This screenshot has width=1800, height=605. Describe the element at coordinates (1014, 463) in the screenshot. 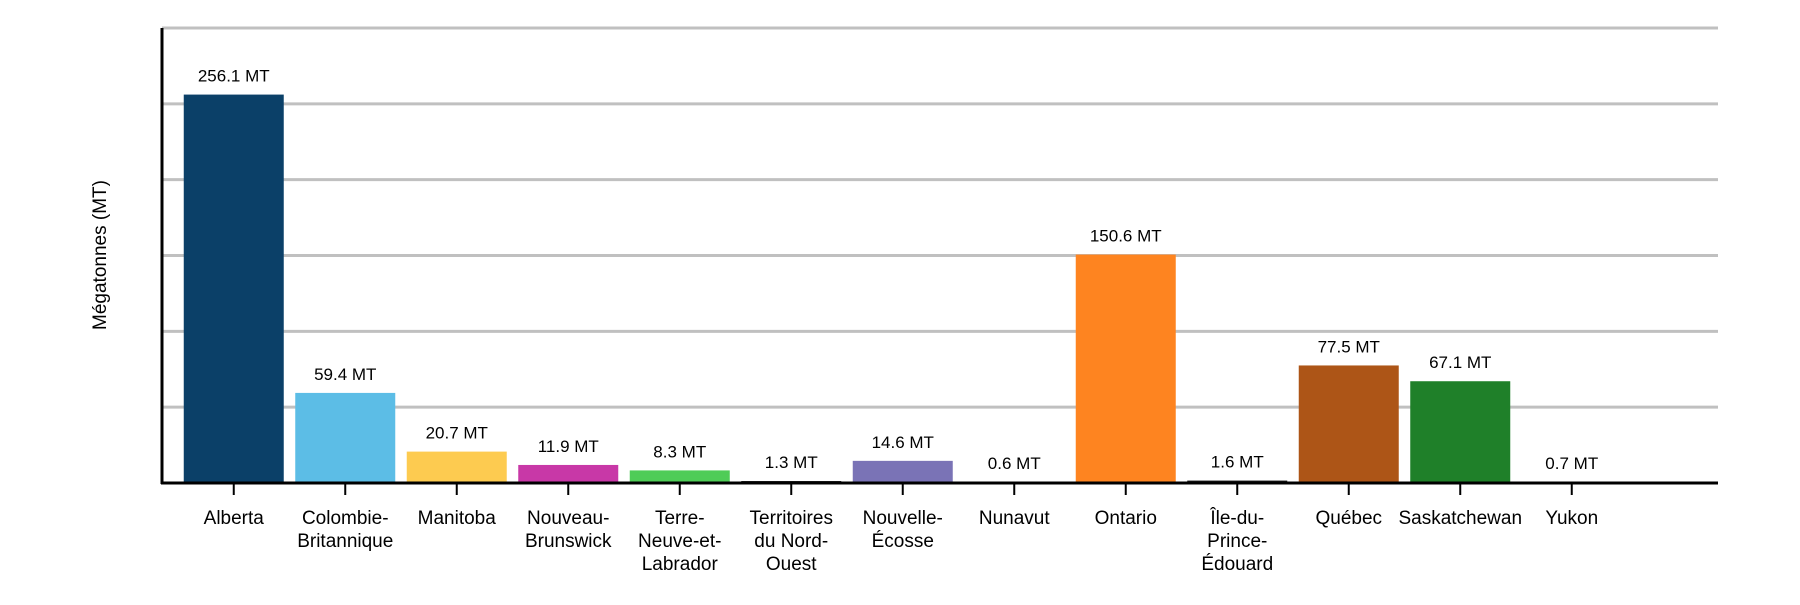

I see `data-label: 0.6 MT` at that location.